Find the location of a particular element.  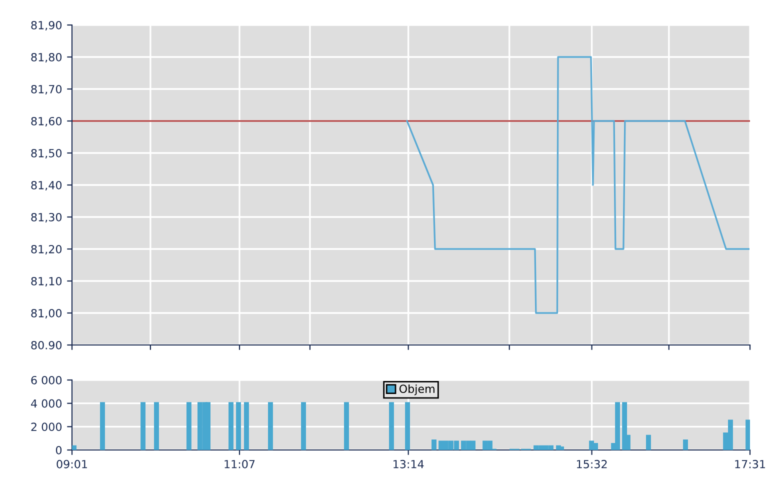

legend-label: Objem is located at coordinates (416, 390).